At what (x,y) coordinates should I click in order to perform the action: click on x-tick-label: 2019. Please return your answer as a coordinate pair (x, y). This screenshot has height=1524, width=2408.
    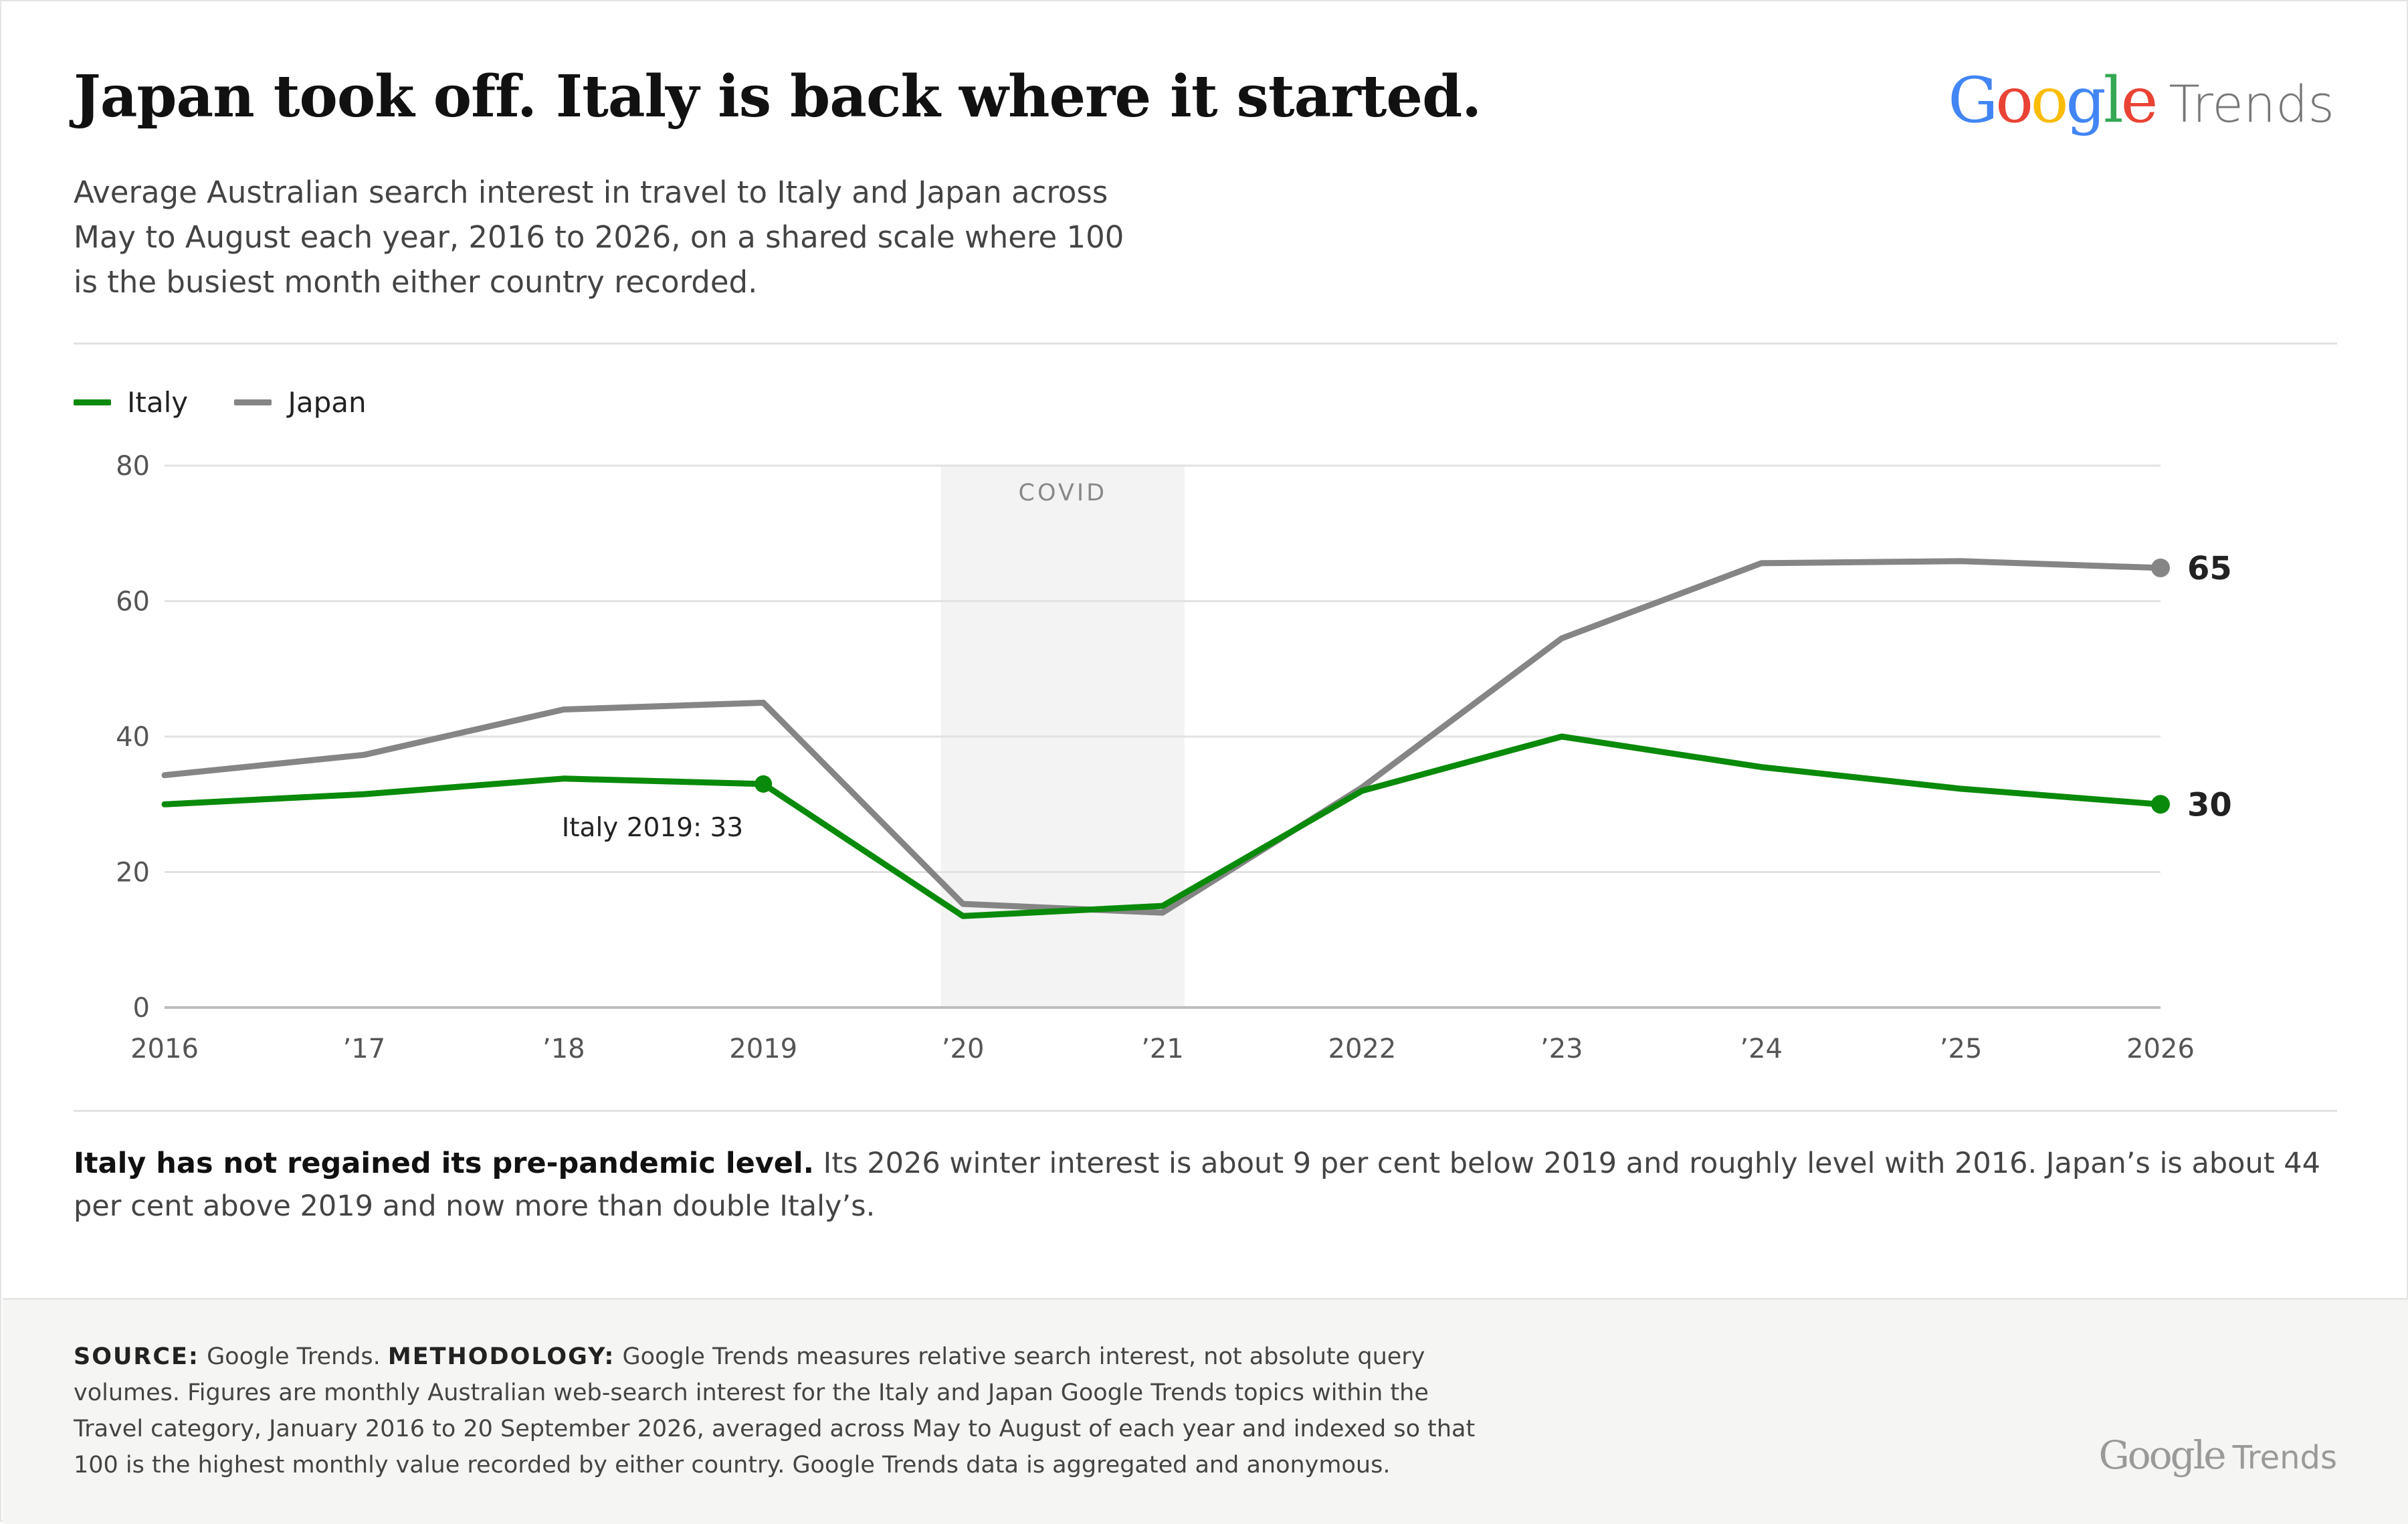
    Looking at the image, I should click on (763, 1049).